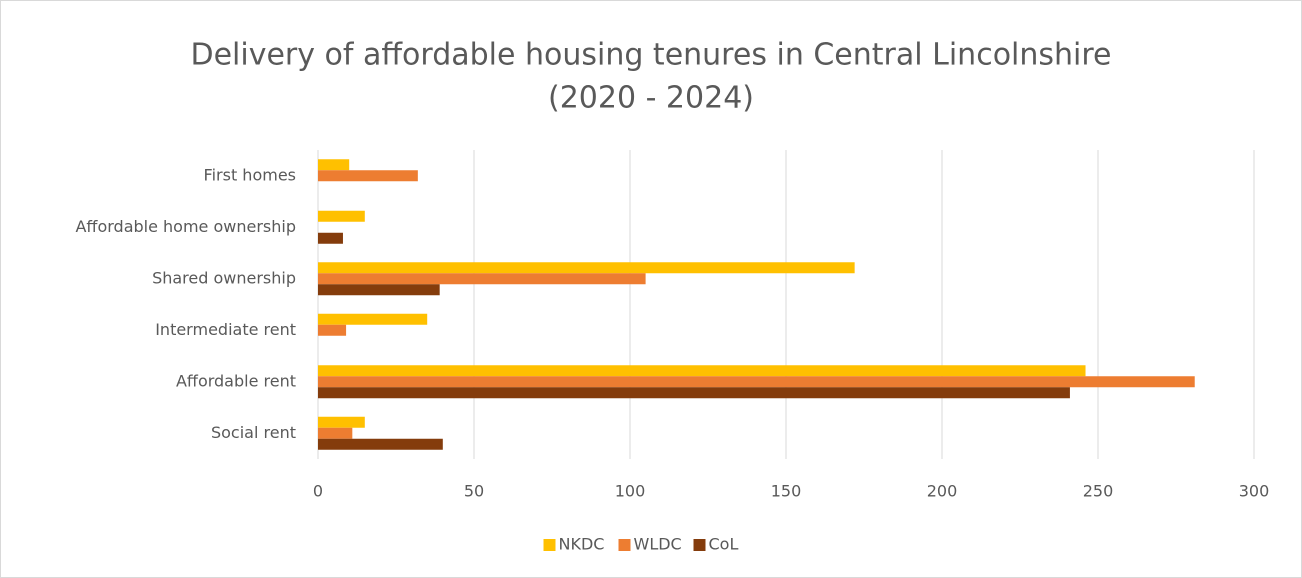 The image size is (1302, 578). Describe the element at coordinates (1254, 491) in the screenshot. I see `x-tick-label: 300` at that location.